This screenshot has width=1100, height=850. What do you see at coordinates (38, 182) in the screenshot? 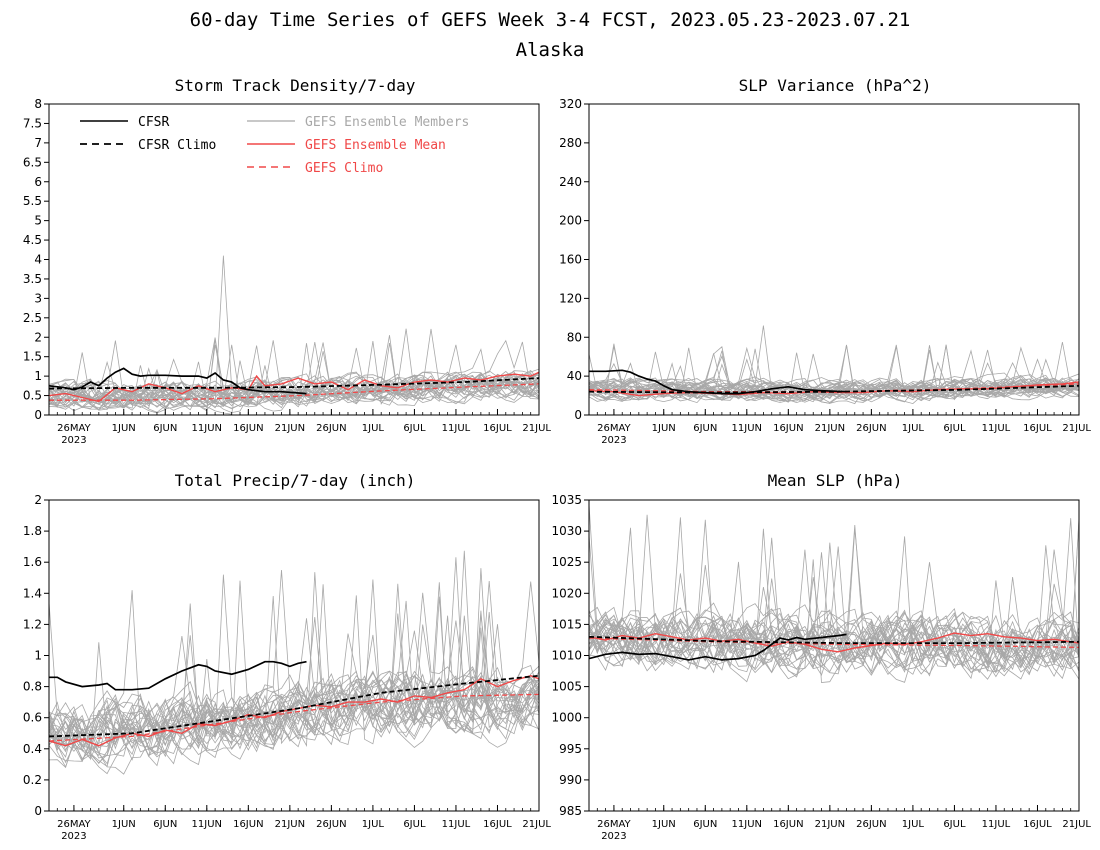
I see `y-tick-label: 6` at bounding box center [38, 182].